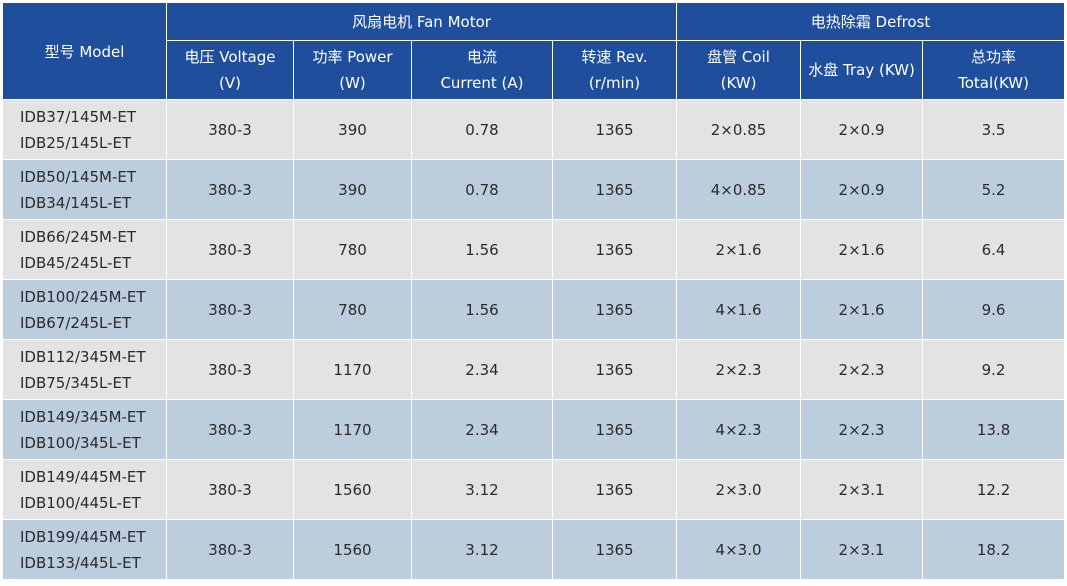 The image size is (1067, 586). Describe the element at coordinates (739, 369) in the screenshot. I see `cell-coil: 2×2.3` at that location.